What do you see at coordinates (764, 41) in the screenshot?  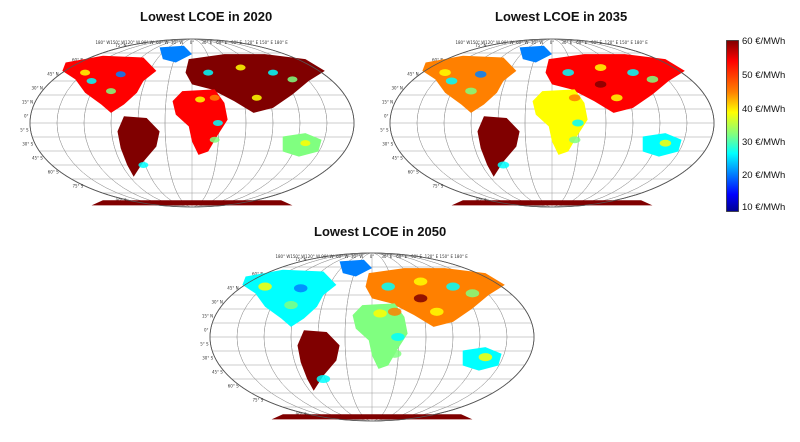 I see `colorbar-label-60: 60 €/MWh` at bounding box center [764, 41].